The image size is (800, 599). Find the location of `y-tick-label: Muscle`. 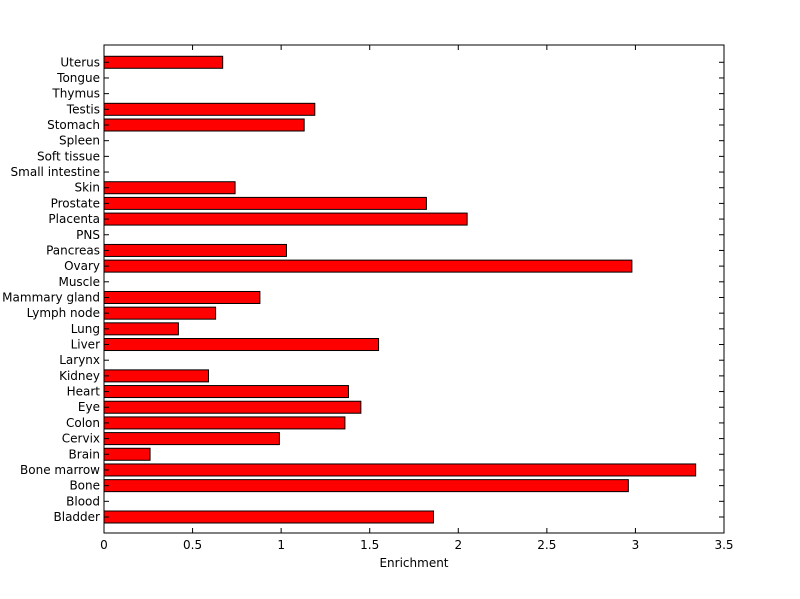

y-tick-label: Muscle is located at coordinates (79, 282).